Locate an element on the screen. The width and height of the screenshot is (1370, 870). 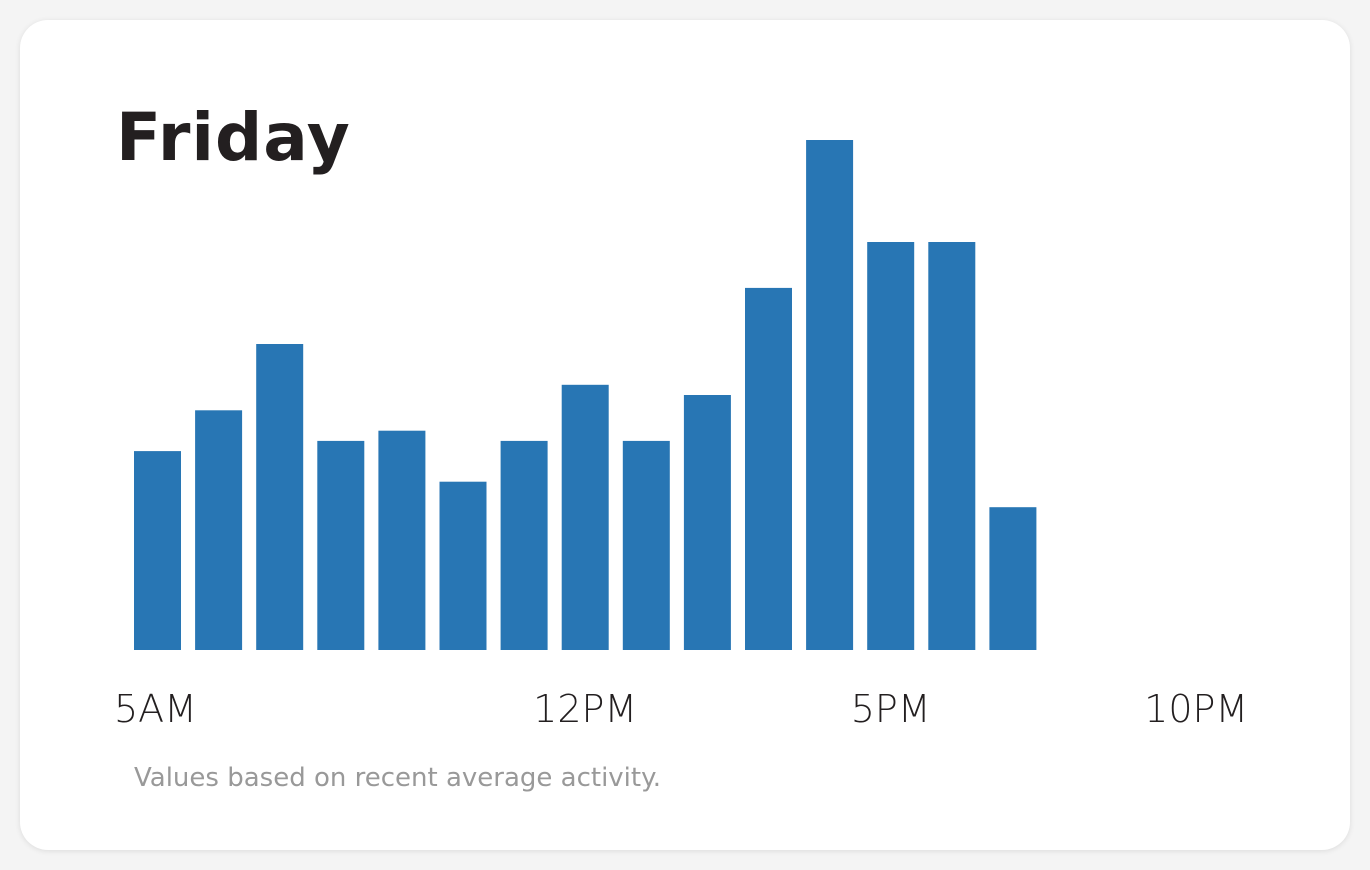
bar-6pm is located at coordinates (952, 446).